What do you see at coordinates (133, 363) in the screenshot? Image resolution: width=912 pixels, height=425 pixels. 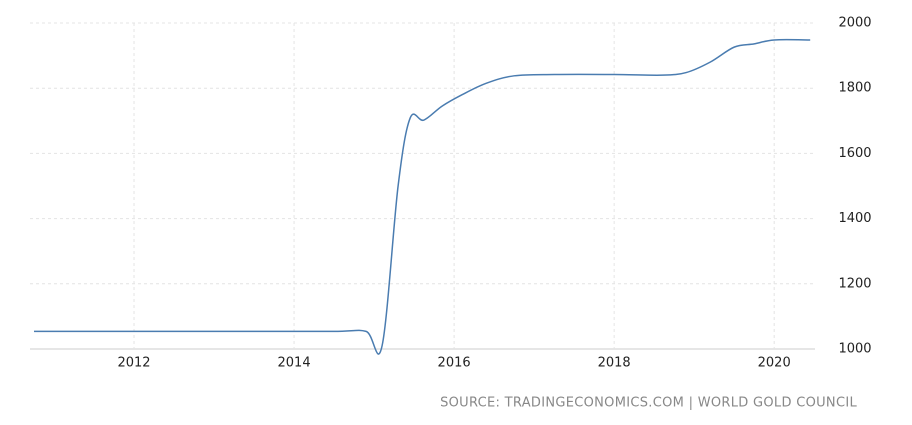 I see `x-tick-label: 2012` at bounding box center [133, 363].